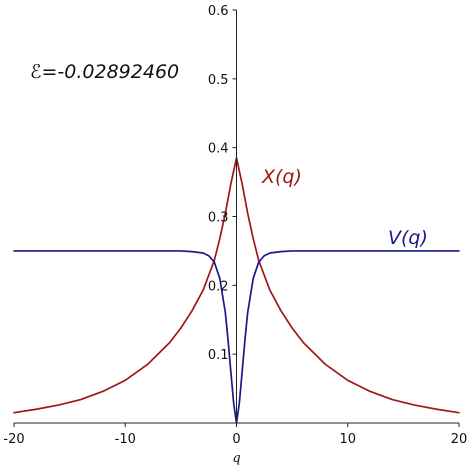 Image resolution: width=474 pixels, height=472 pixels. I want to click on x-tick-label: 20, so click(459, 439).